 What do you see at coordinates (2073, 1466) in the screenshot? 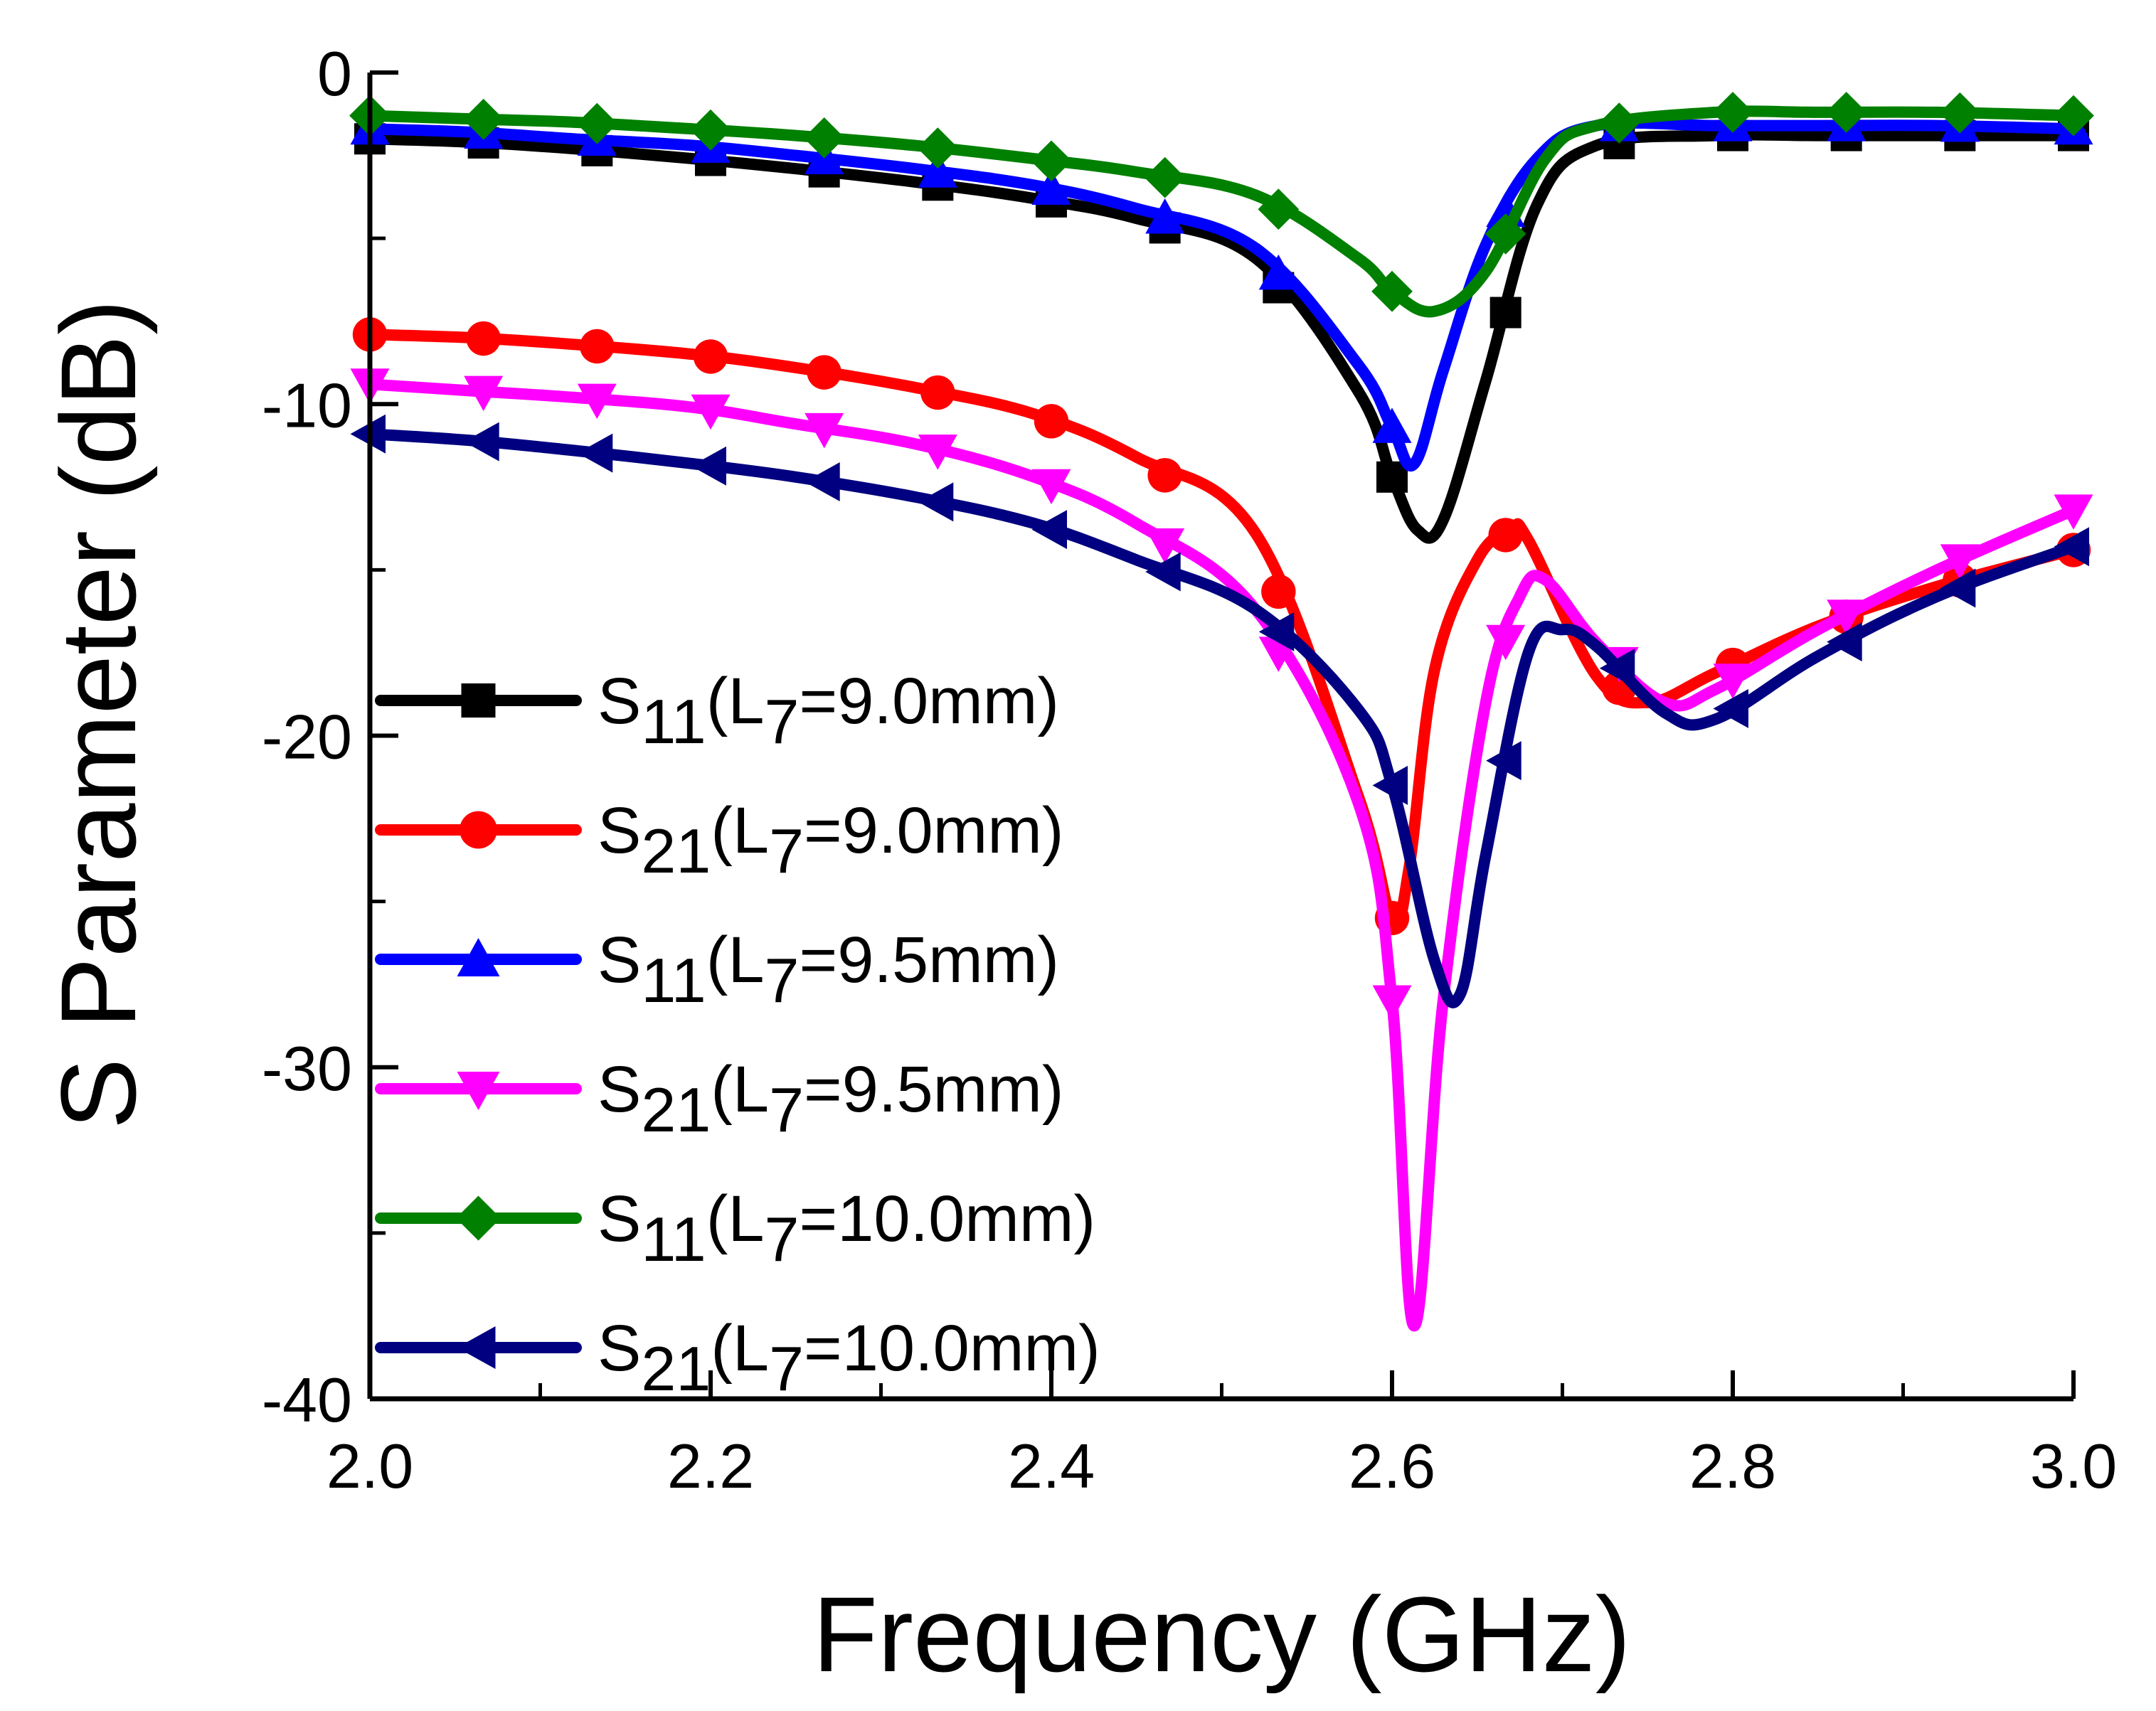
I see `x-tick-label: 3.0` at bounding box center [2073, 1466].